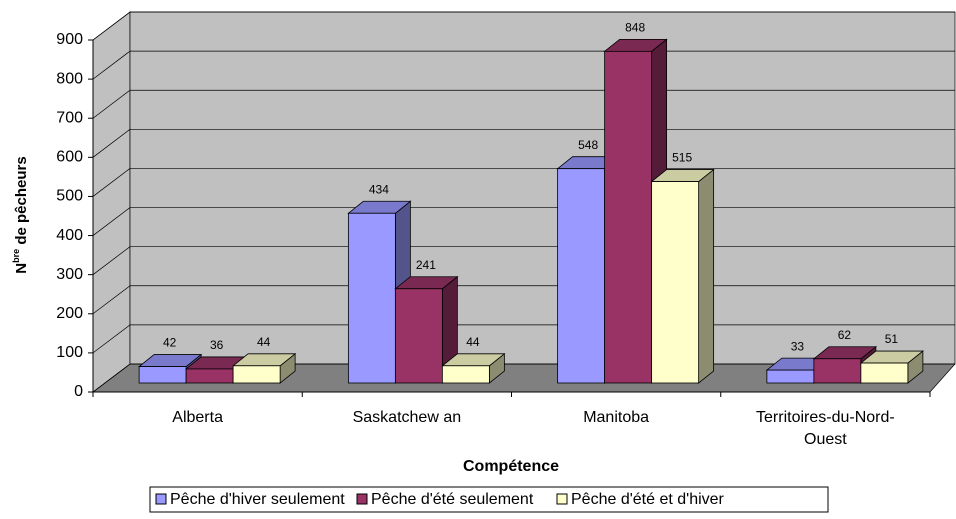  I want to click on value-label: 62, so click(845, 335).